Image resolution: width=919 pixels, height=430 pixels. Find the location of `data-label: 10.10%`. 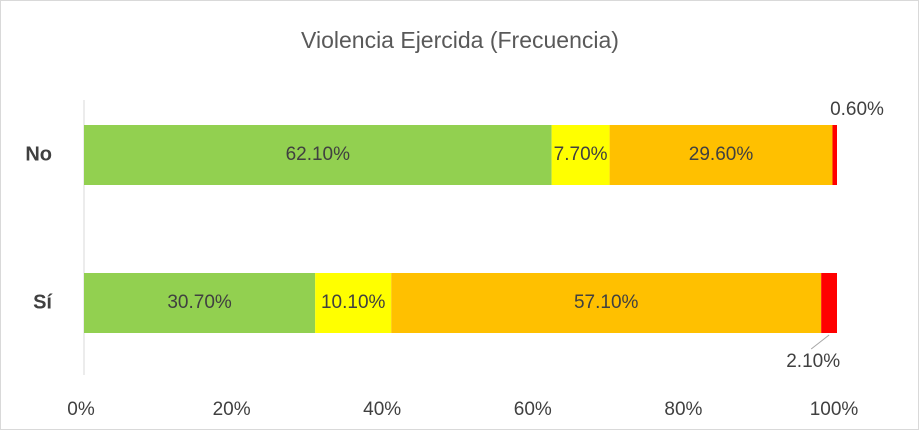

data-label: 10.10% is located at coordinates (353, 302).